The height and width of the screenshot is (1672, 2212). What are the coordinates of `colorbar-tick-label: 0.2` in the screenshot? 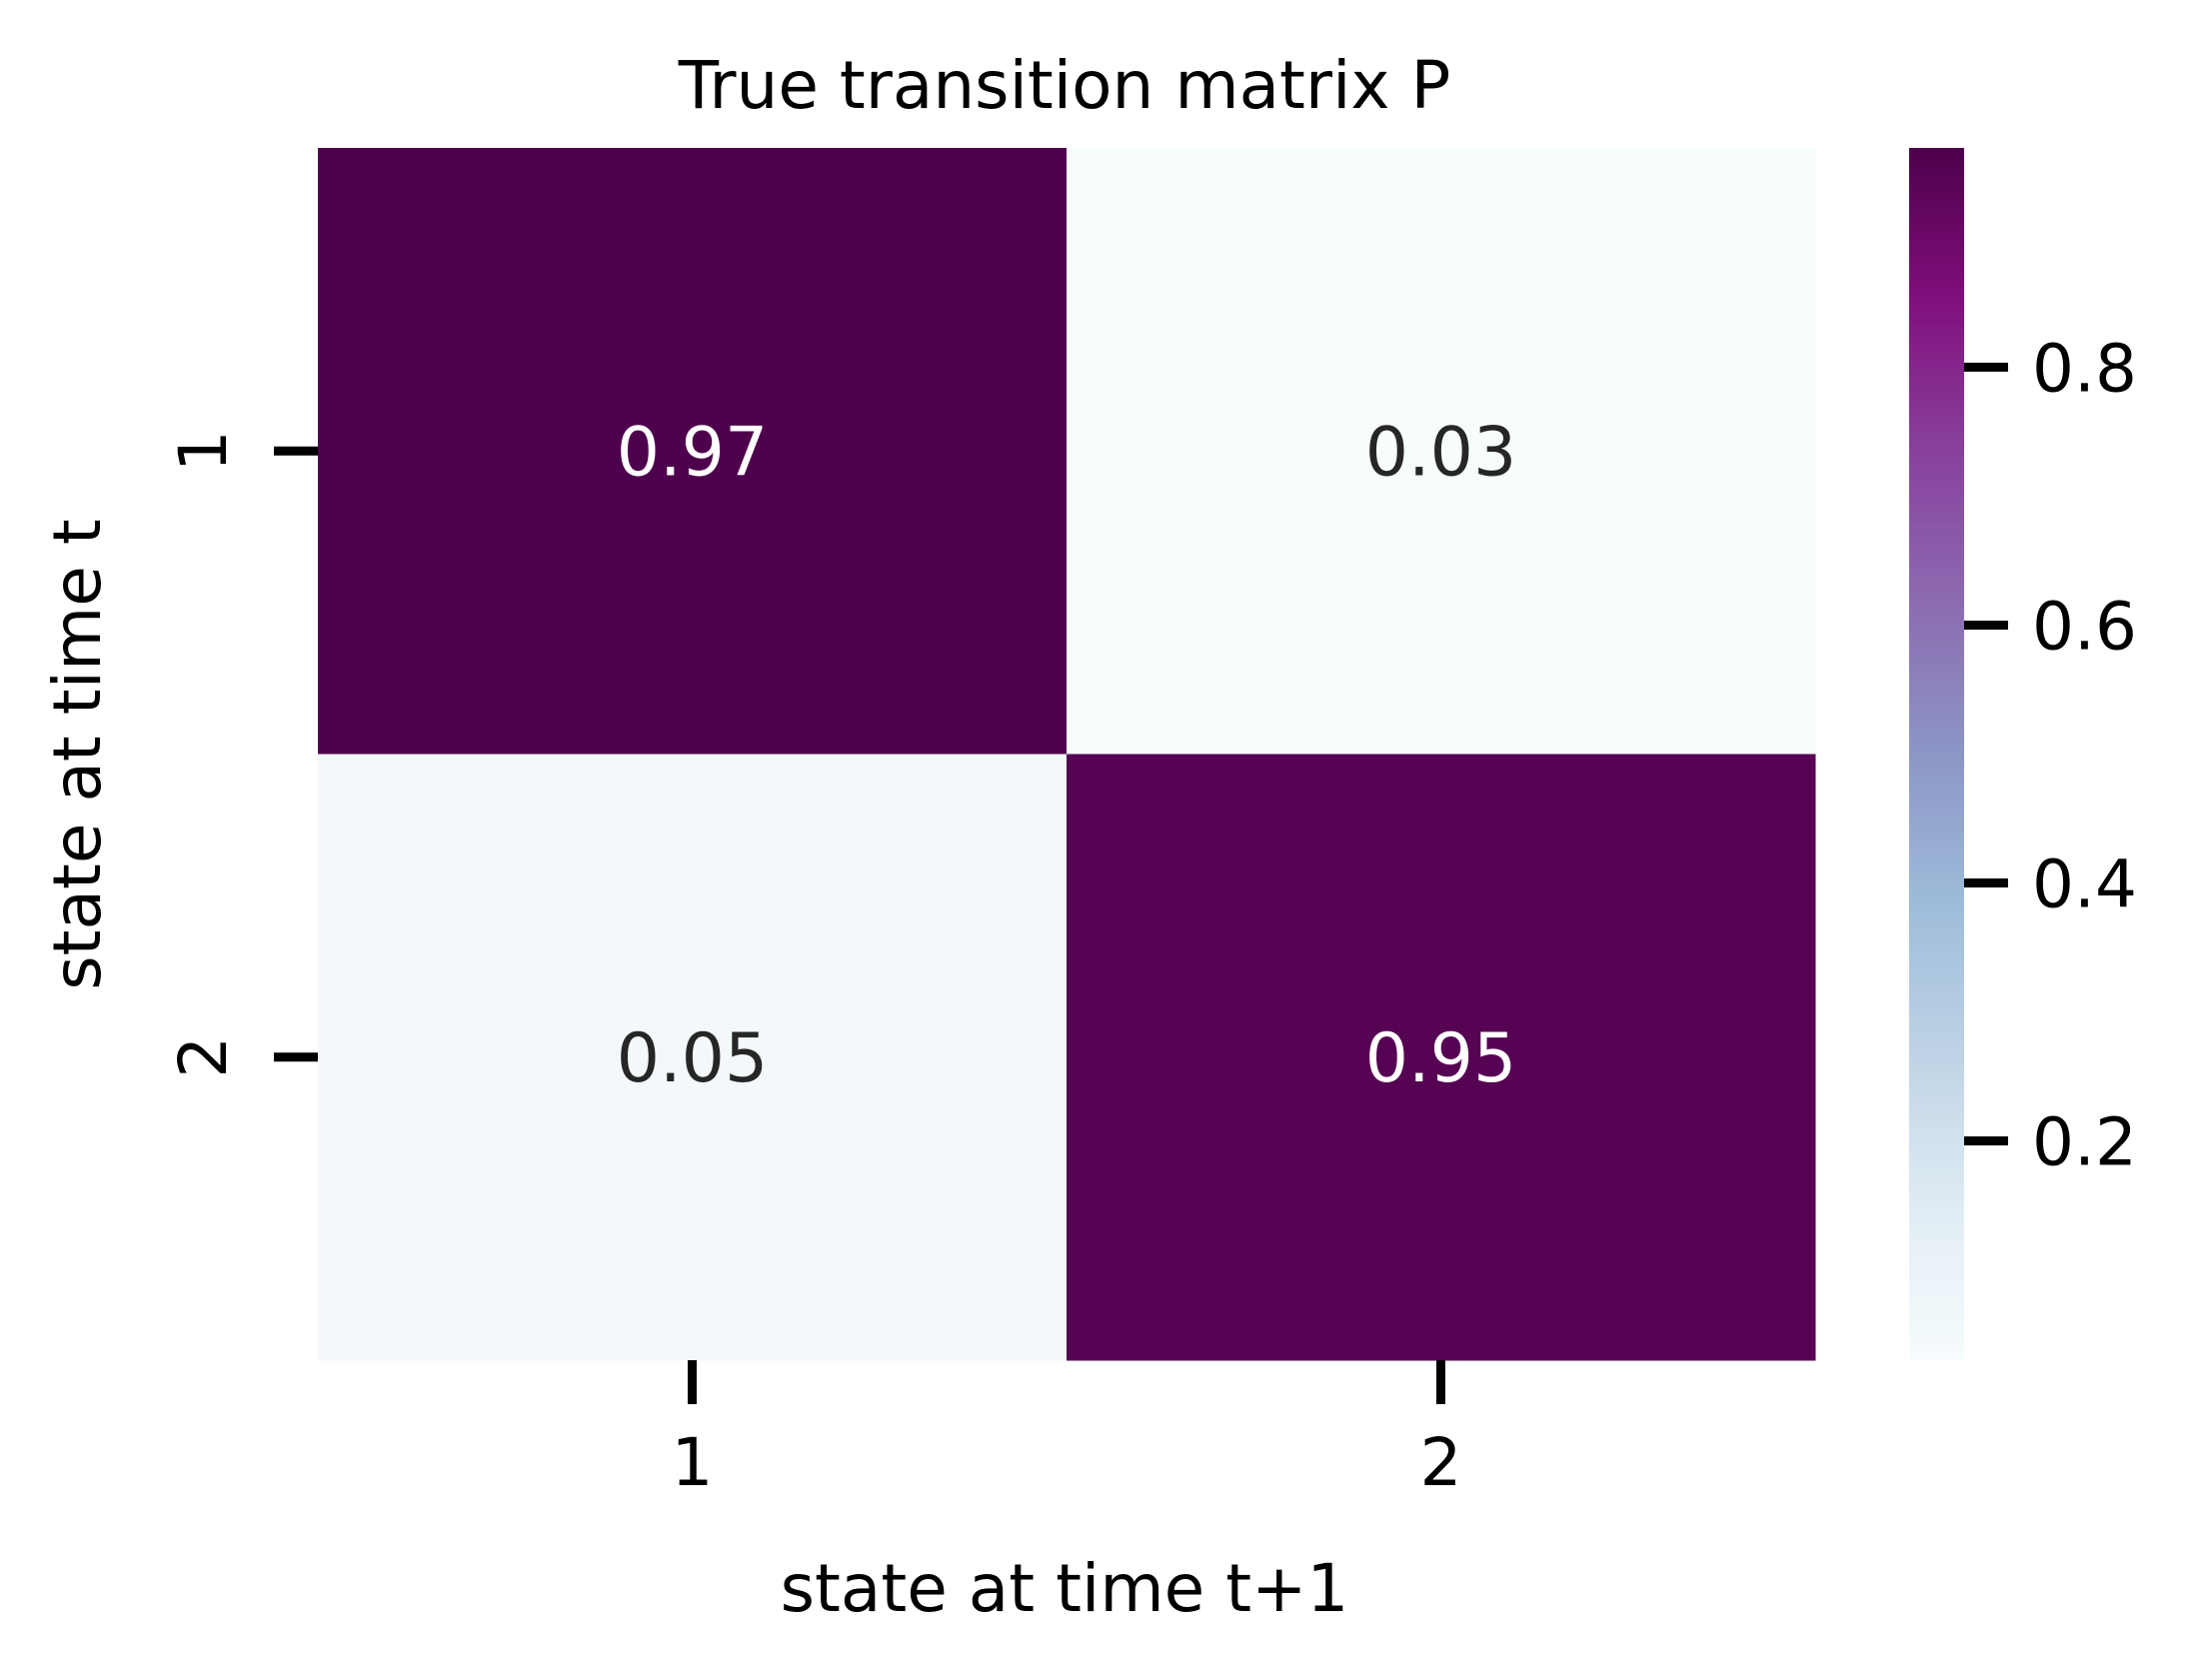 It's located at (2085, 1142).